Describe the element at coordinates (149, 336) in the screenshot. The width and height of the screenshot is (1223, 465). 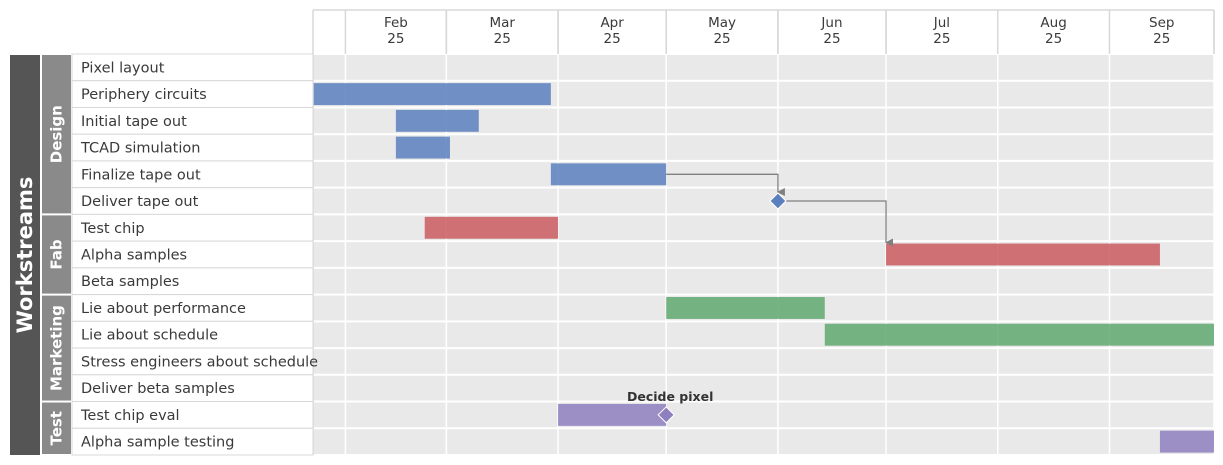
I see `task-label: Lie about schedule` at that location.